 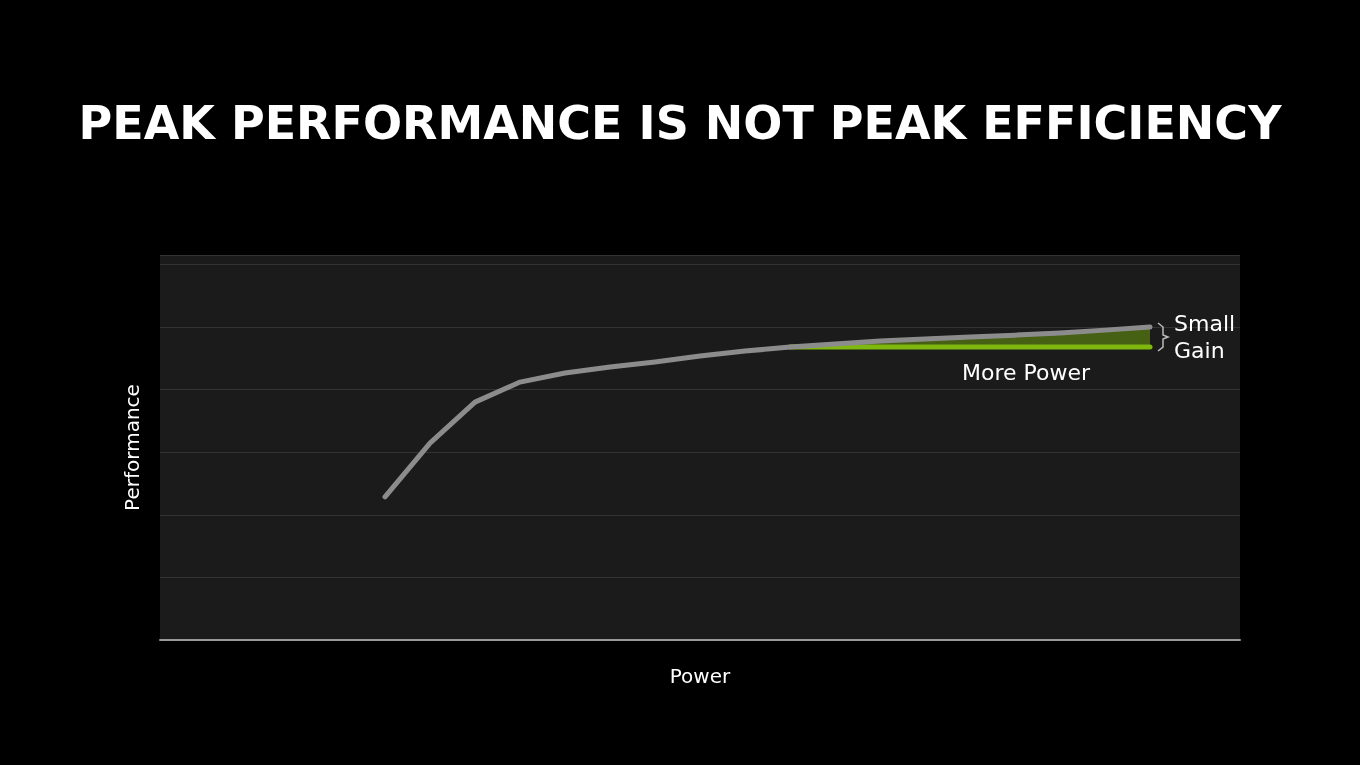 What do you see at coordinates (1205, 337) in the screenshot?
I see `annotation: Small Gain` at bounding box center [1205, 337].